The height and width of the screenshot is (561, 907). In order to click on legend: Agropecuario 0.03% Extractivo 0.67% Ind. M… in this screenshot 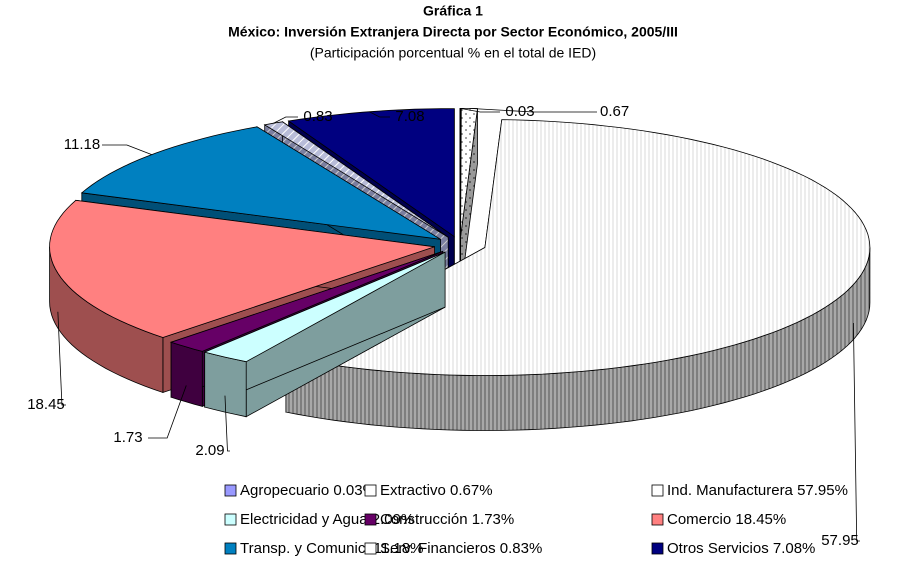, I will do `click(536, 519)`.